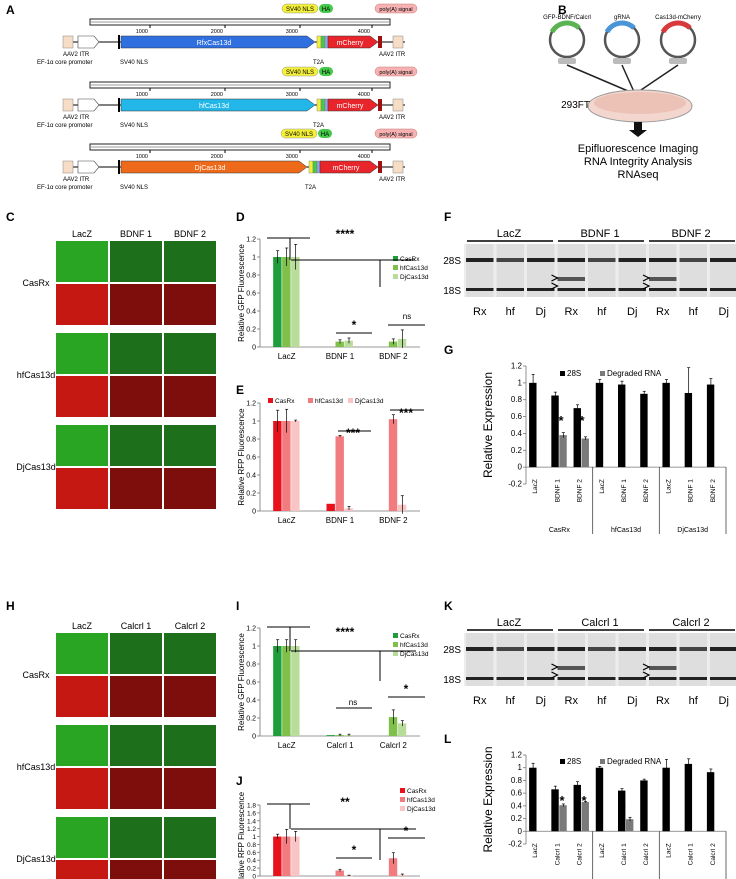 The height and width of the screenshot is (879, 736). Describe the element at coordinates (580, 854) in the screenshot. I see `x-tick-label: Calcrl 2` at that location.